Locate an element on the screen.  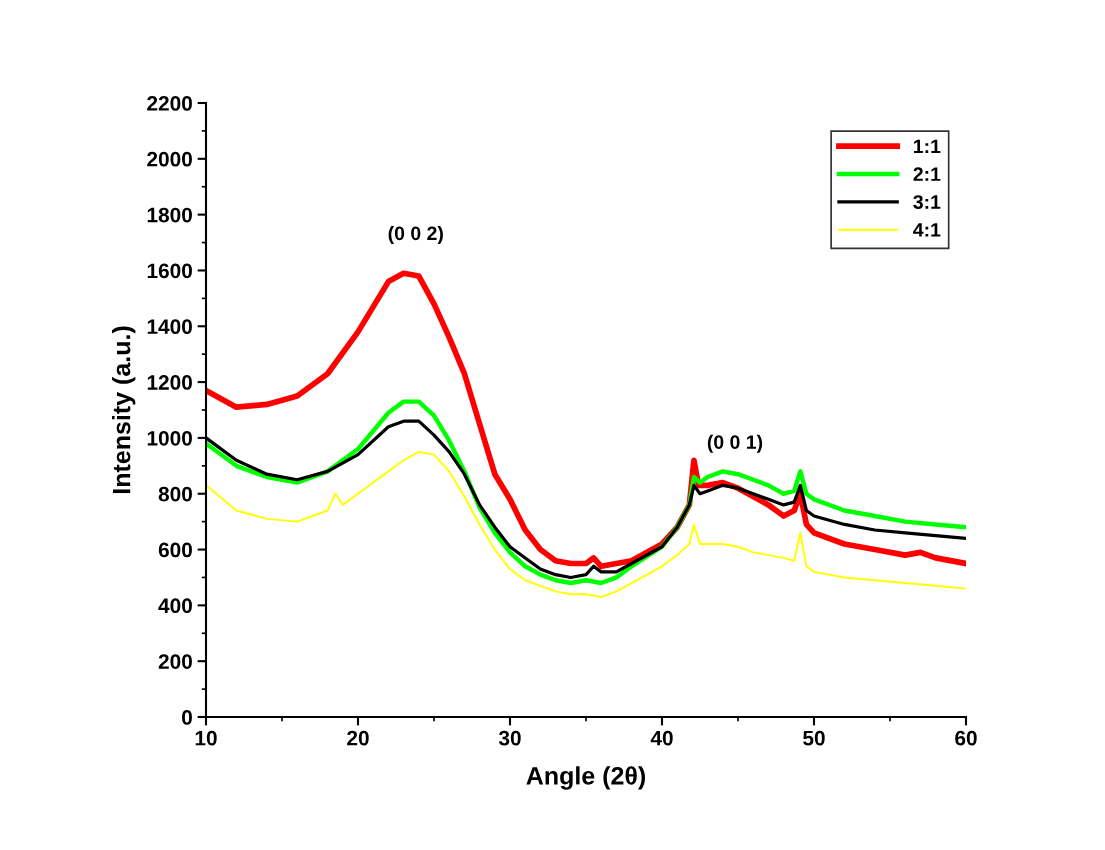
x-tick-label: 40 is located at coordinates (661, 738).